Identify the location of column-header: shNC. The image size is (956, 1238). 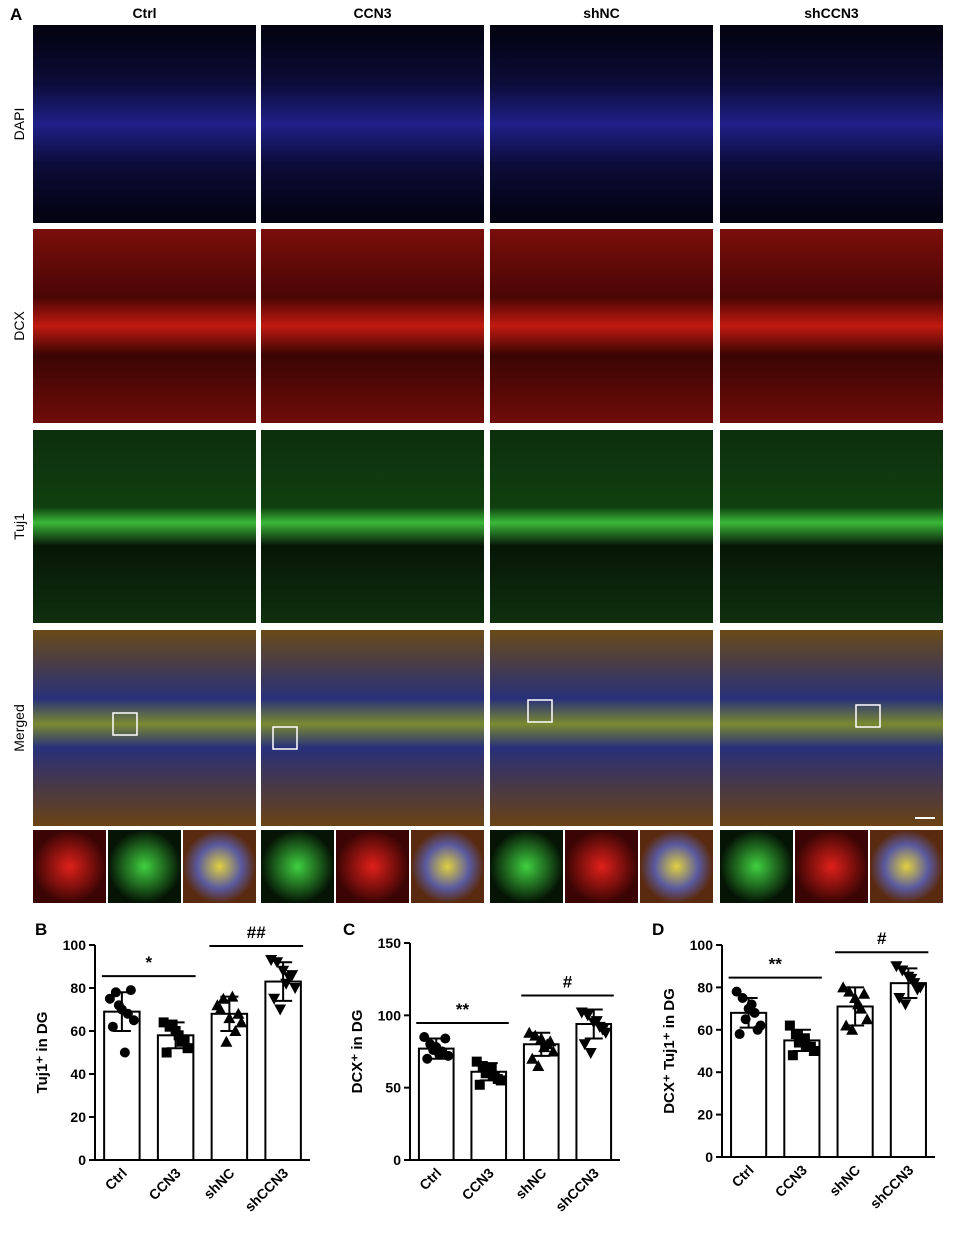
(601, 13).